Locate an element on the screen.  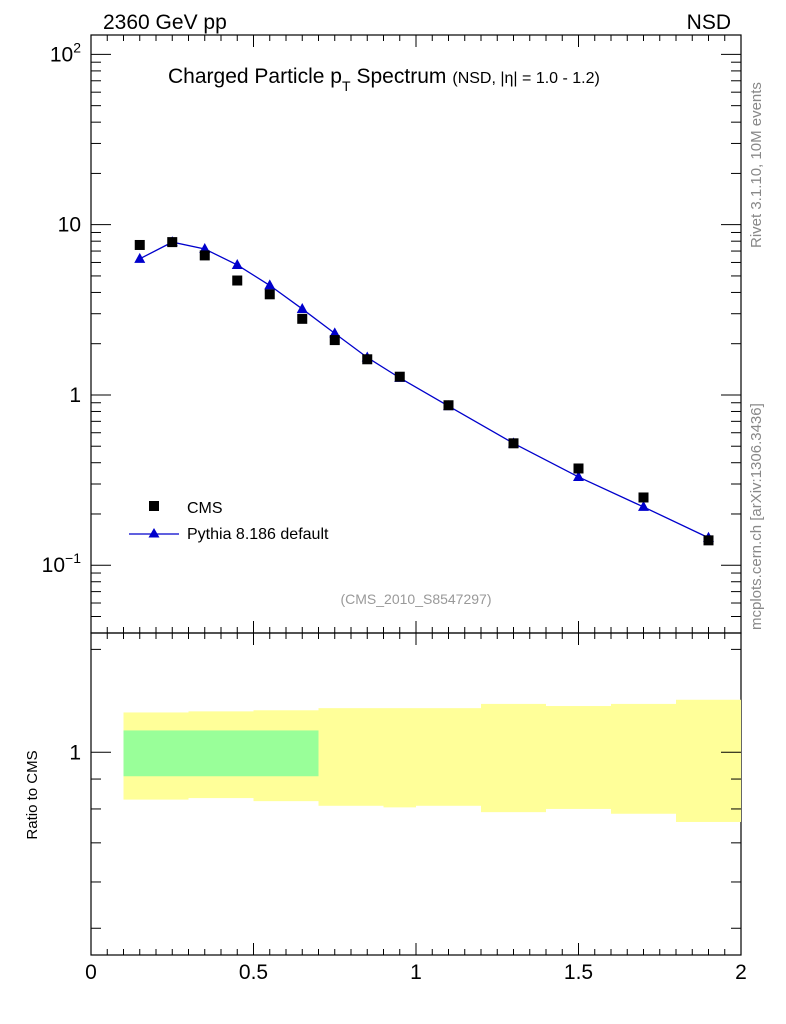
legend-mc-label: Pythia 8.186 default is located at coordinates (258, 534).